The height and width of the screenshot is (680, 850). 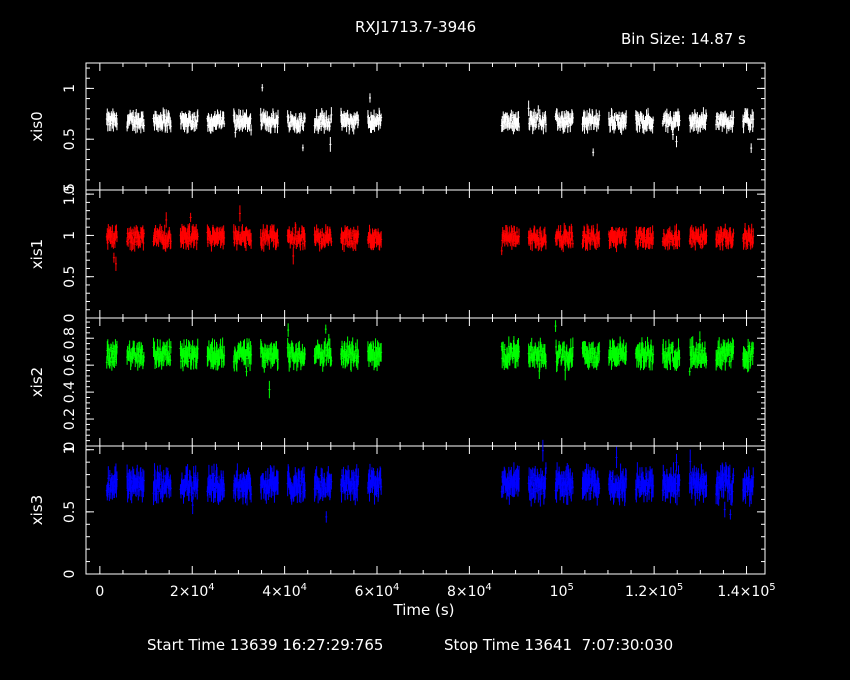 What do you see at coordinates (70, 338) in the screenshot?
I see `y-tick-label: 0.8` at bounding box center [70, 338].